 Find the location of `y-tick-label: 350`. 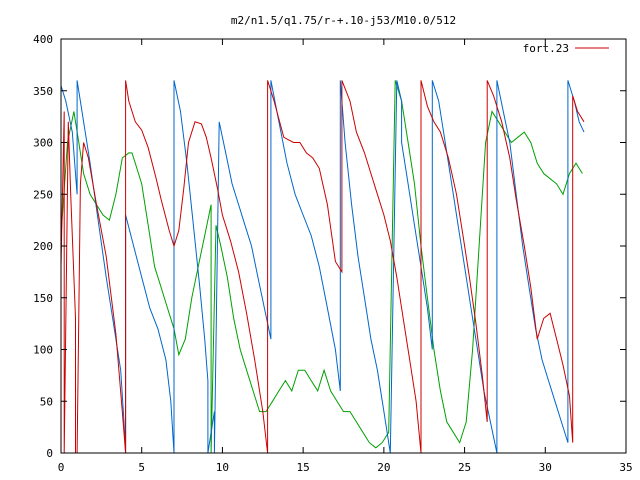

y-tick-label: 350 is located at coordinates (43, 91).